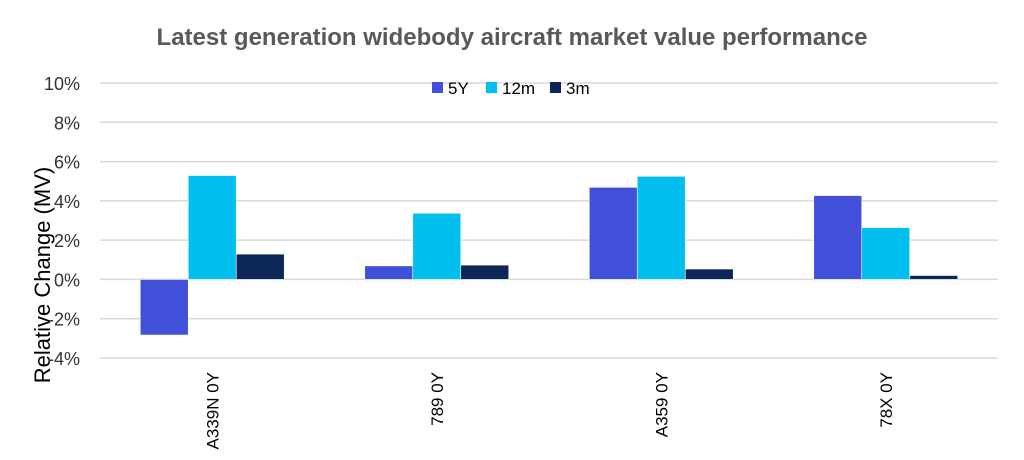 This screenshot has width=1024, height=460. I want to click on bar-5Y-A339N-0Y, so click(164, 307).